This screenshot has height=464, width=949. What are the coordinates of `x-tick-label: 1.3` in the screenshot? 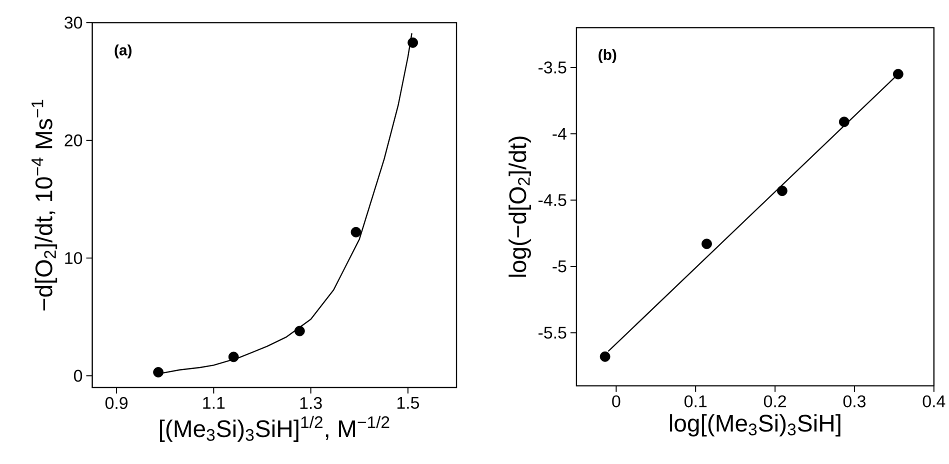 It's located at (311, 403).